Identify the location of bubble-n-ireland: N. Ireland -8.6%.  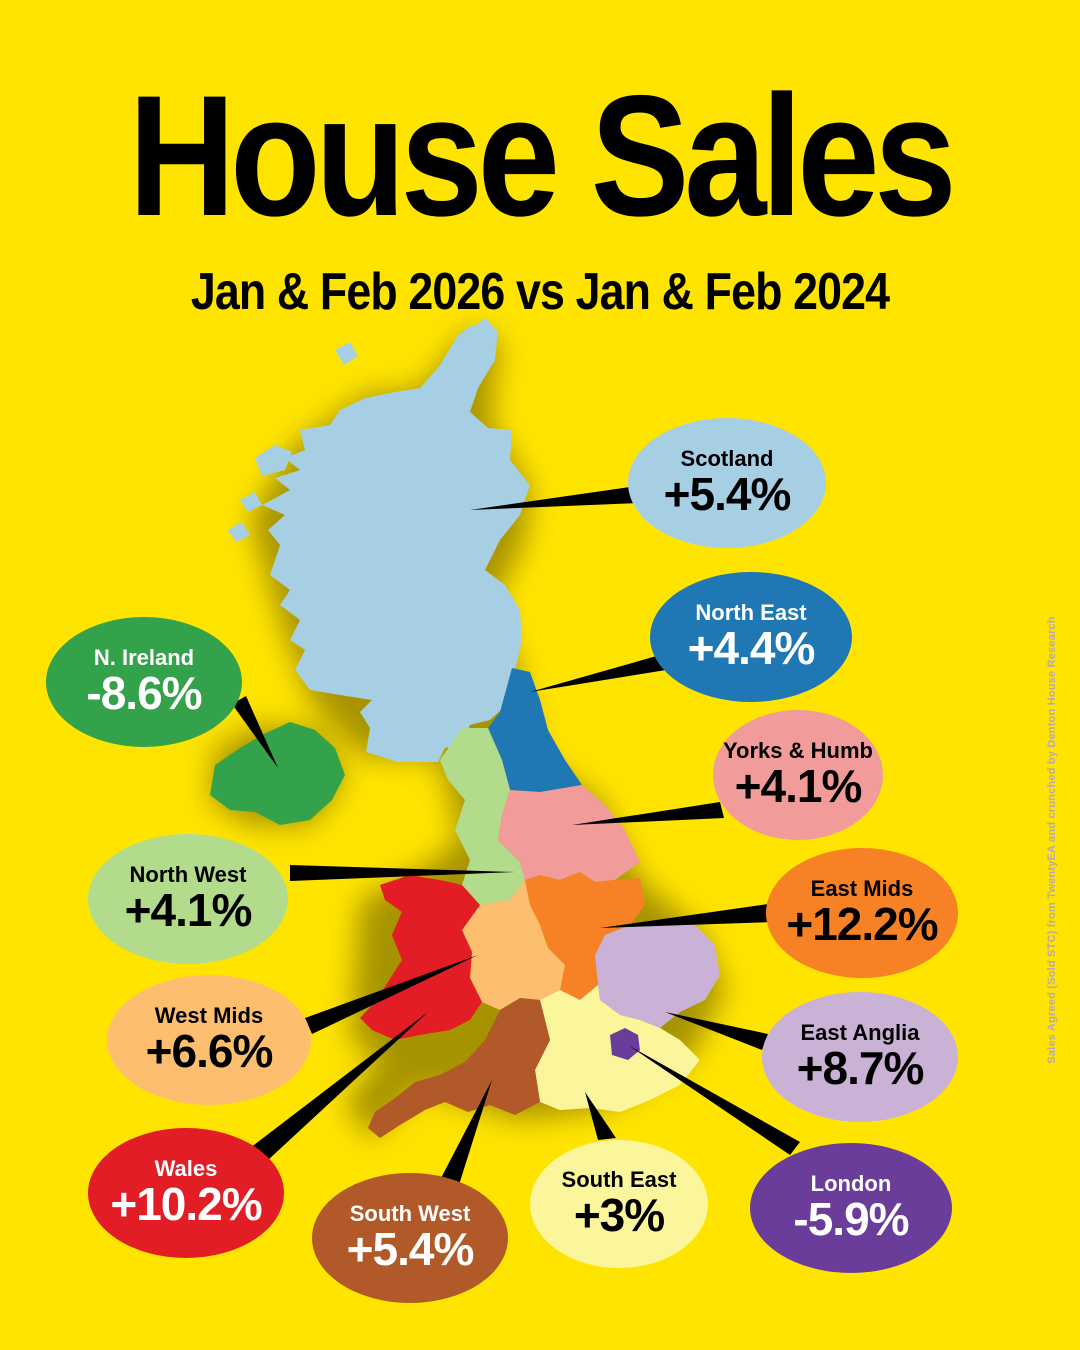
(144, 682).